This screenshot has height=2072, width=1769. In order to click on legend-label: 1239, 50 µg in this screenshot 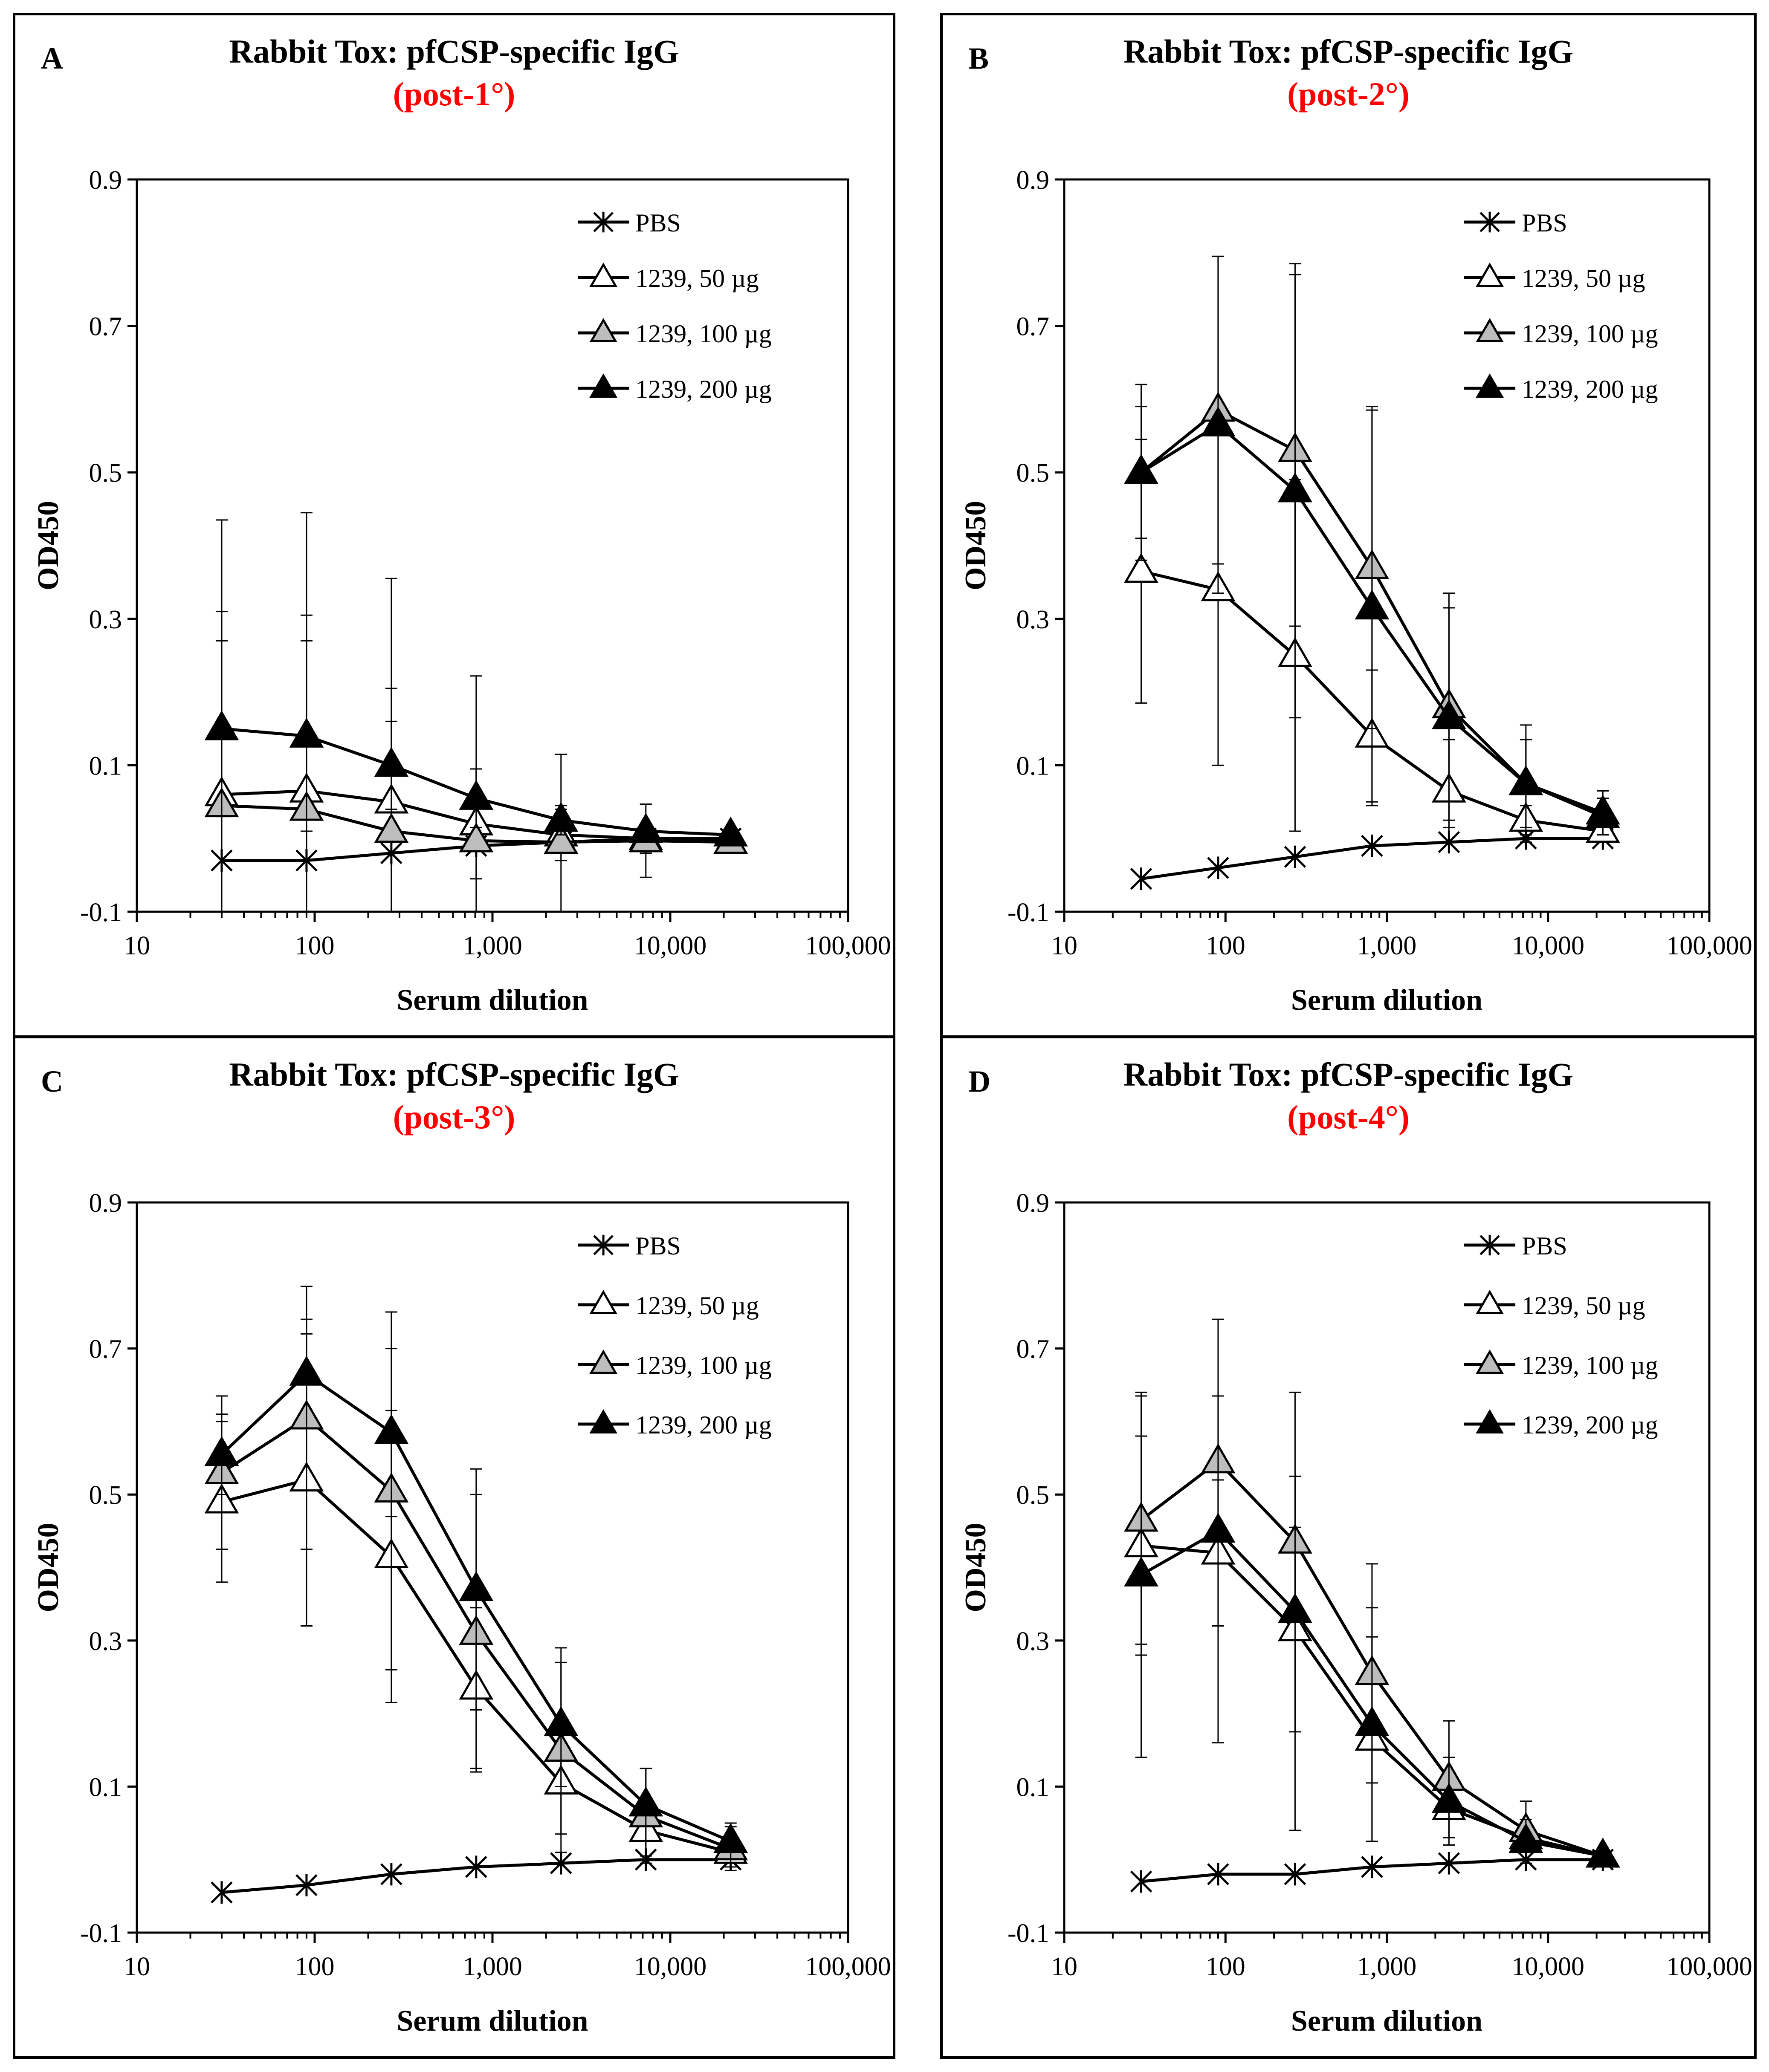, I will do `click(1583, 1306)`.